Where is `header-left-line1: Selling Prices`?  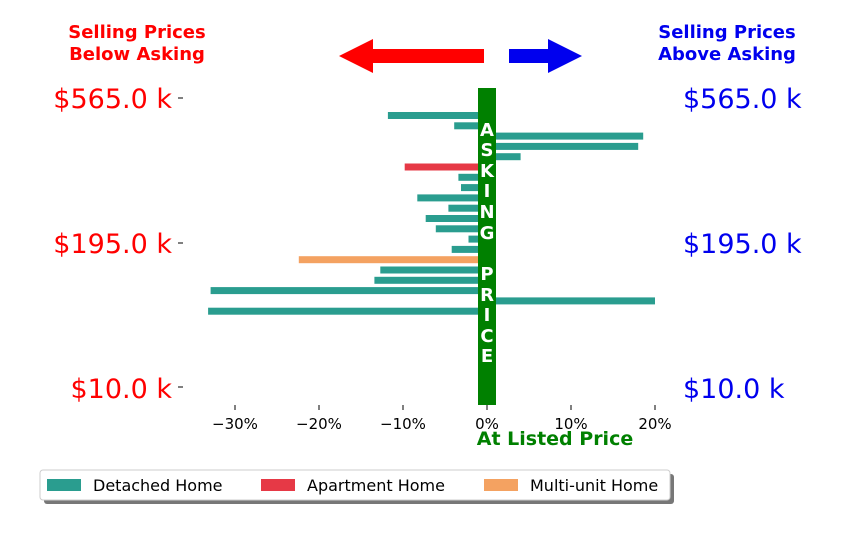 header-left-line1: Selling Prices is located at coordinates (136, 32).